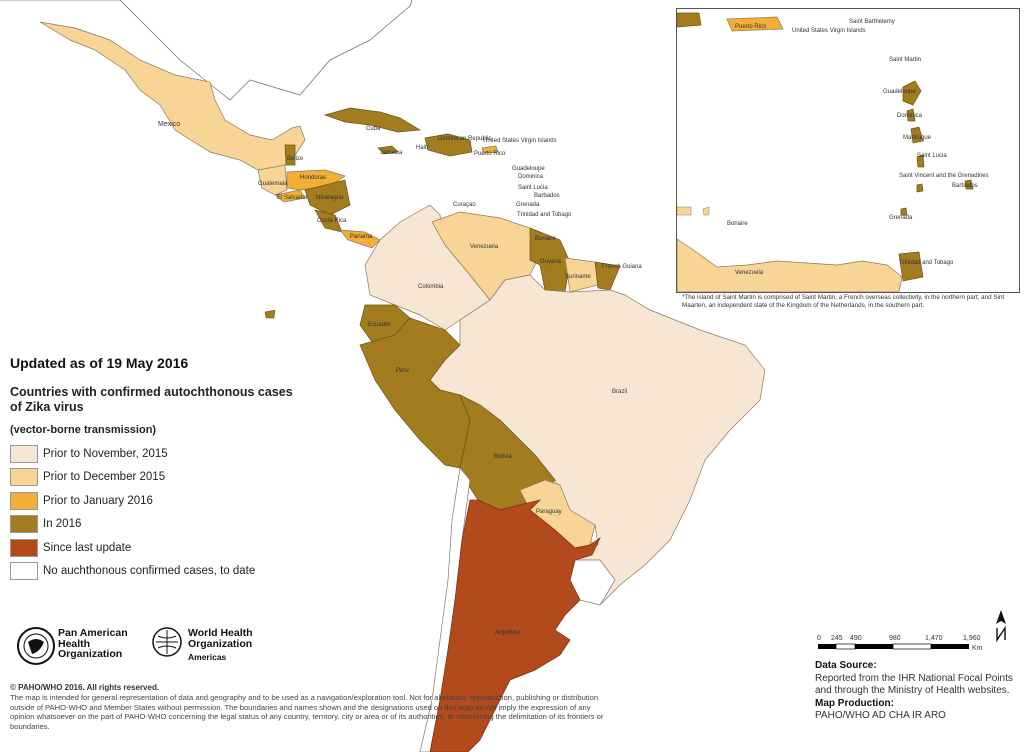 The image size is (1024, 752). I want to click on who-logo-icon, so click(167, 642).